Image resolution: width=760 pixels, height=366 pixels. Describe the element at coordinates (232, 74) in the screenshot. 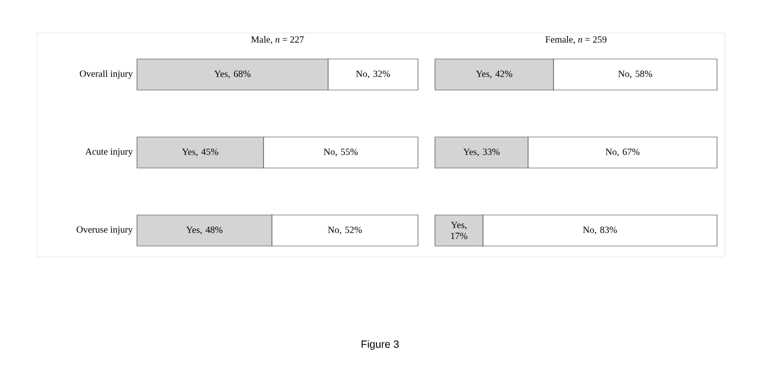

I see `data-label: Yes, 68%` at that location.